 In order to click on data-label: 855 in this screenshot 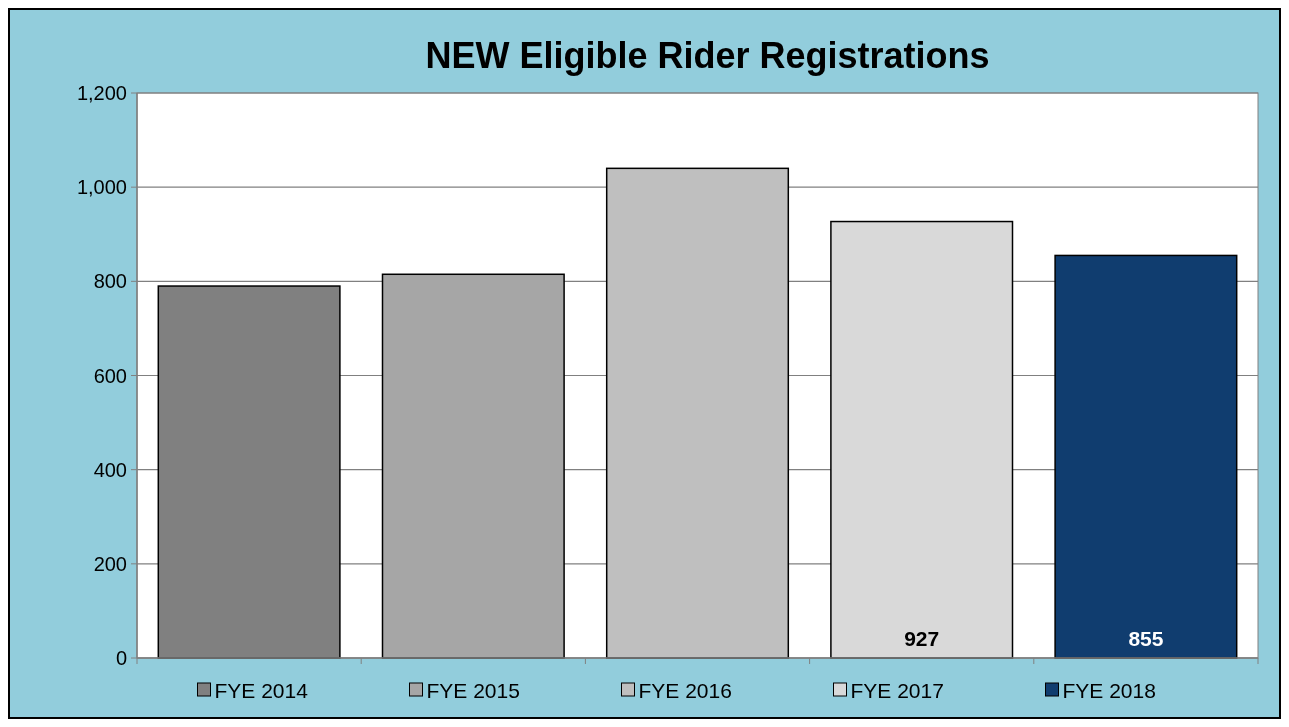, I will do `click(1146, 638)`.